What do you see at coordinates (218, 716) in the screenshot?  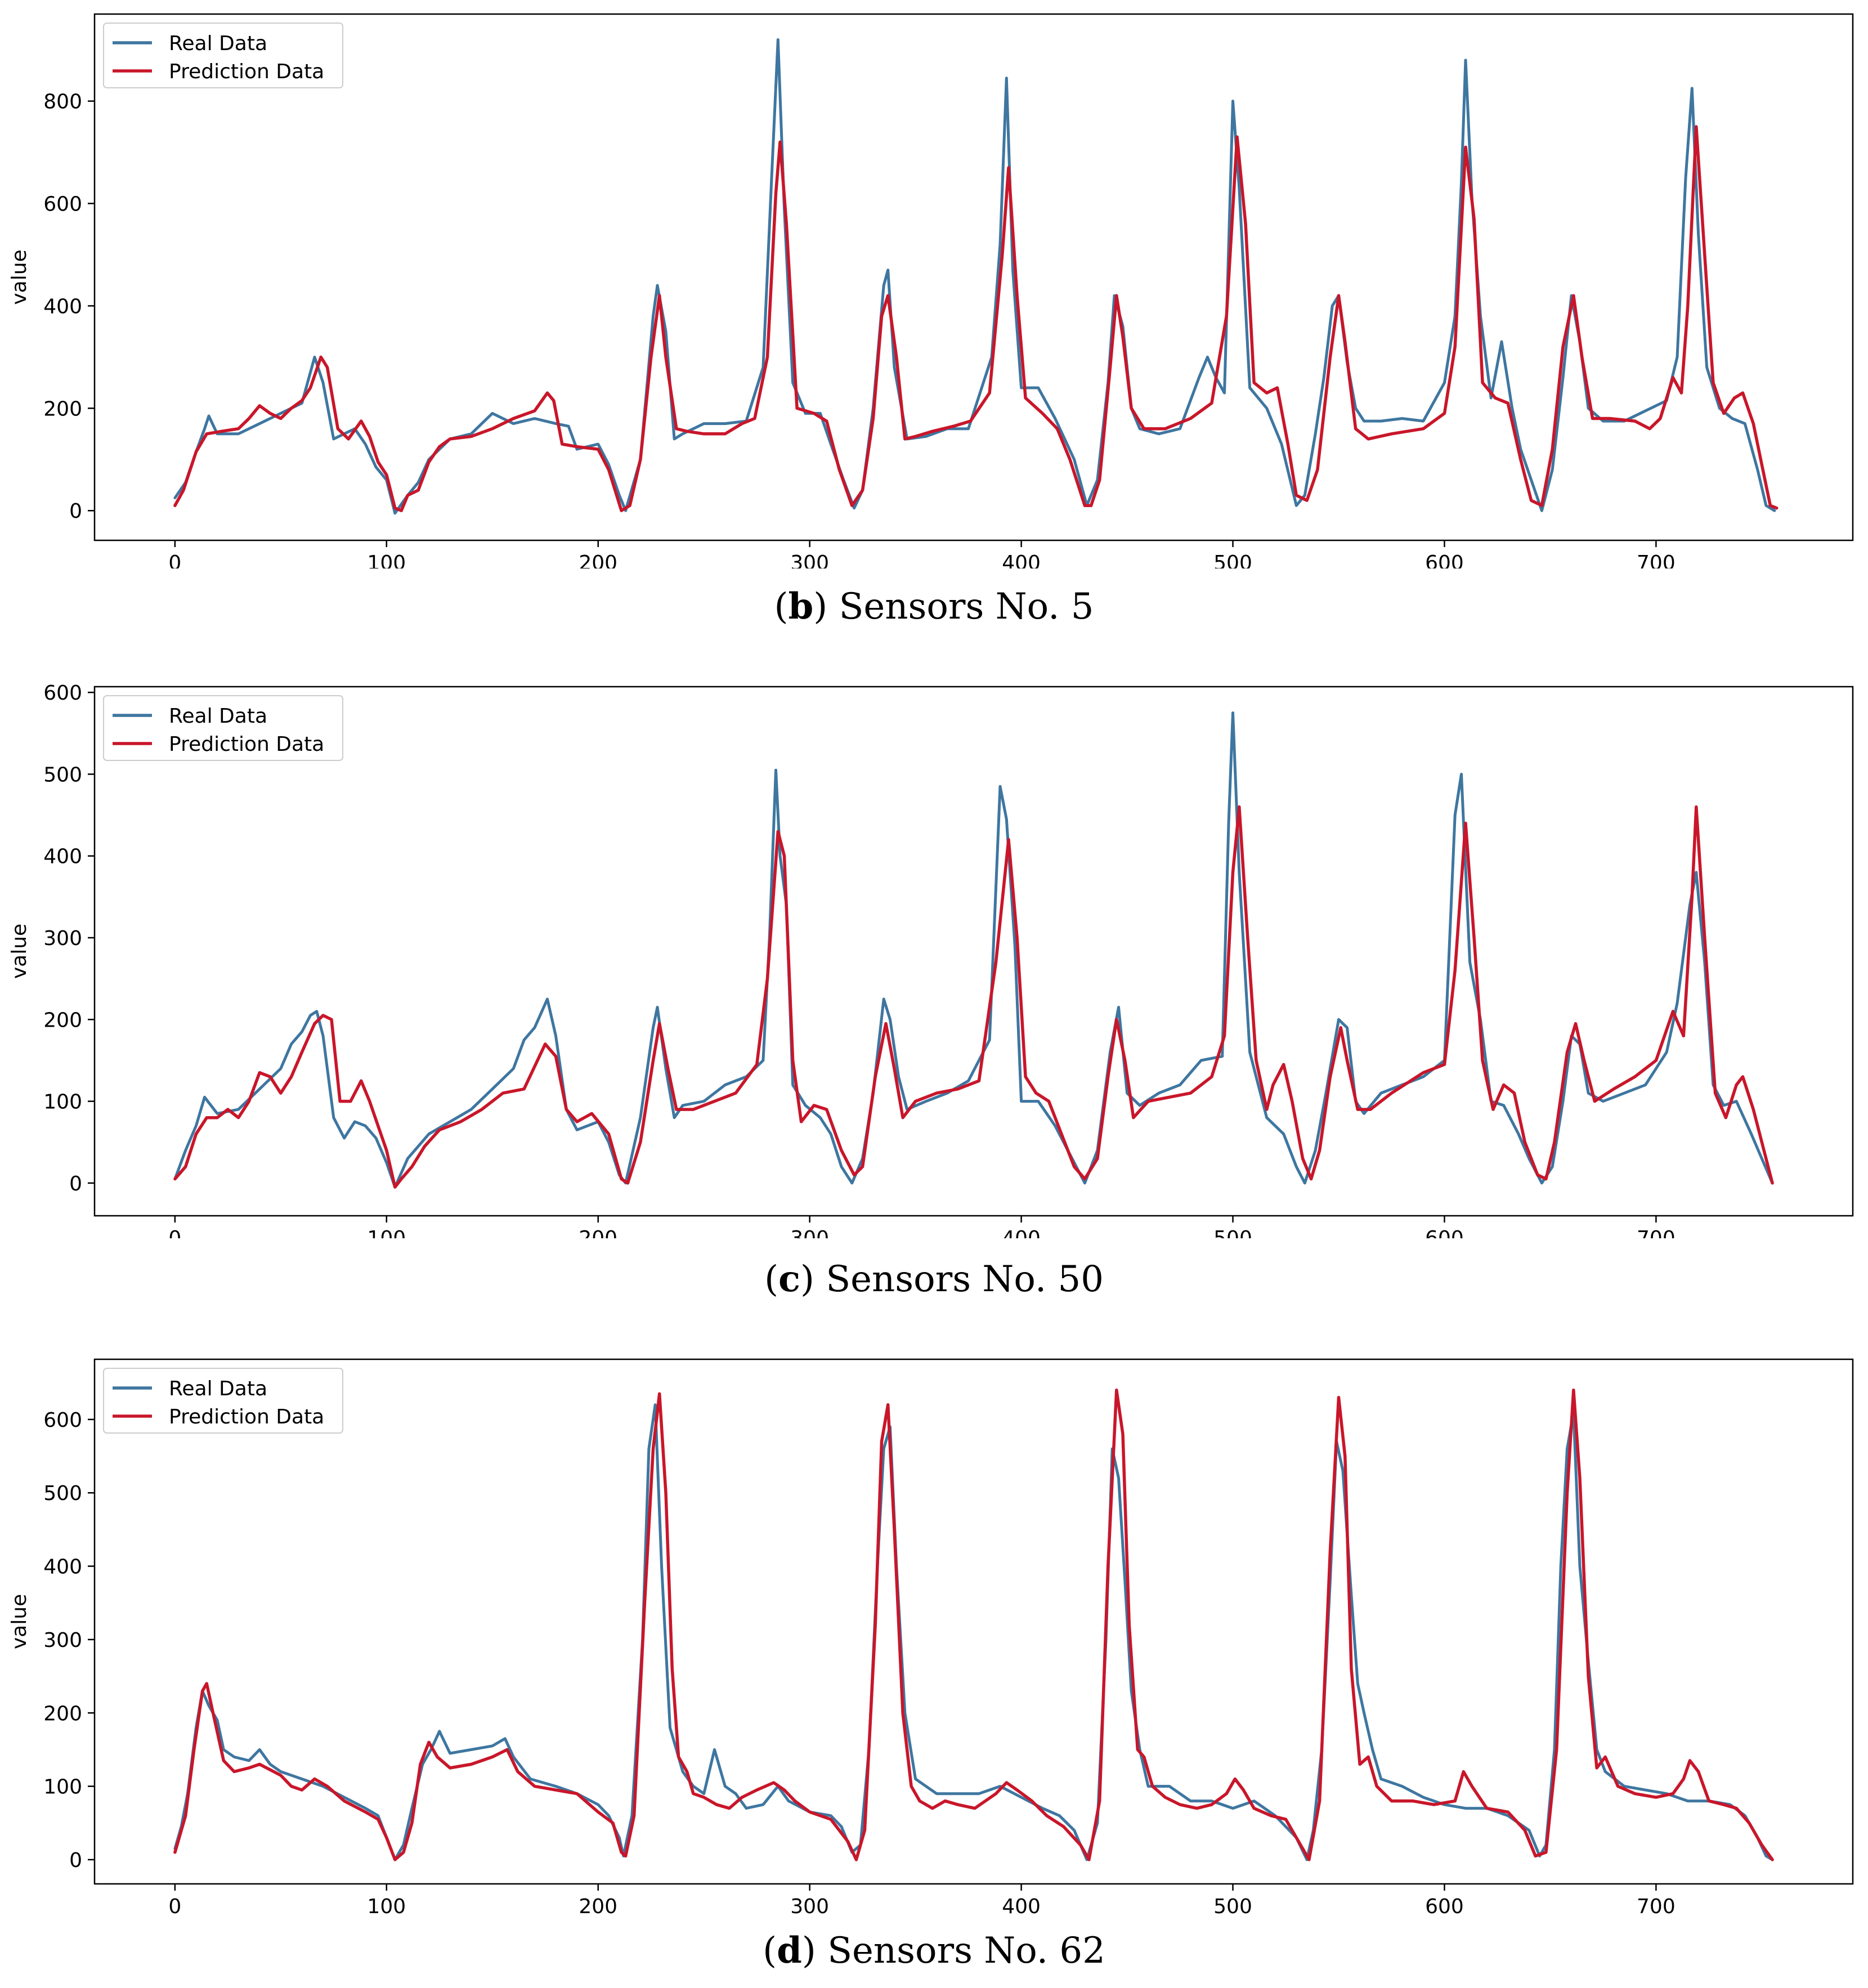 I see `chart-c-legend-label: Real Data` at bounding box center [218, 716].